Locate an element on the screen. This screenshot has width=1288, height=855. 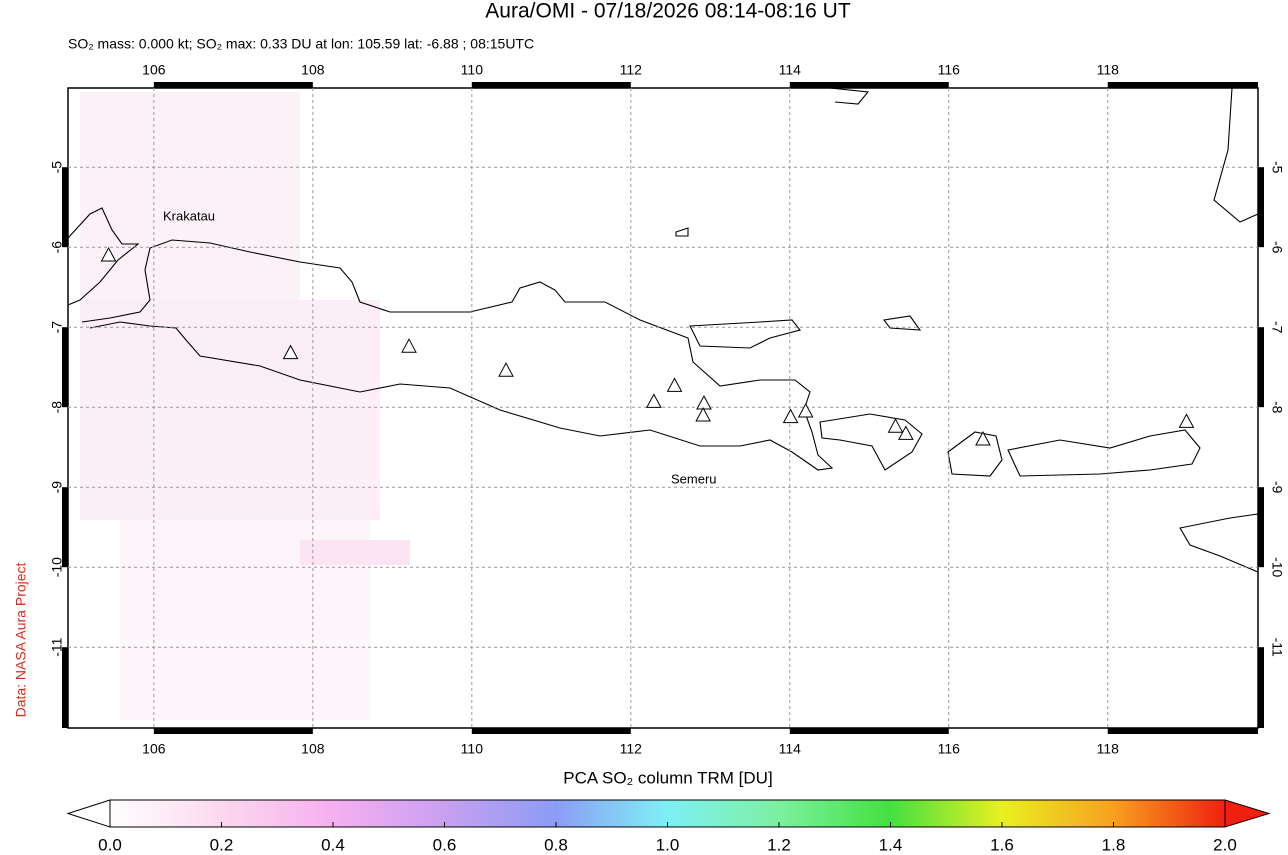
colorbar-tick-label: 0.6 is located at coordinates (445, 844).